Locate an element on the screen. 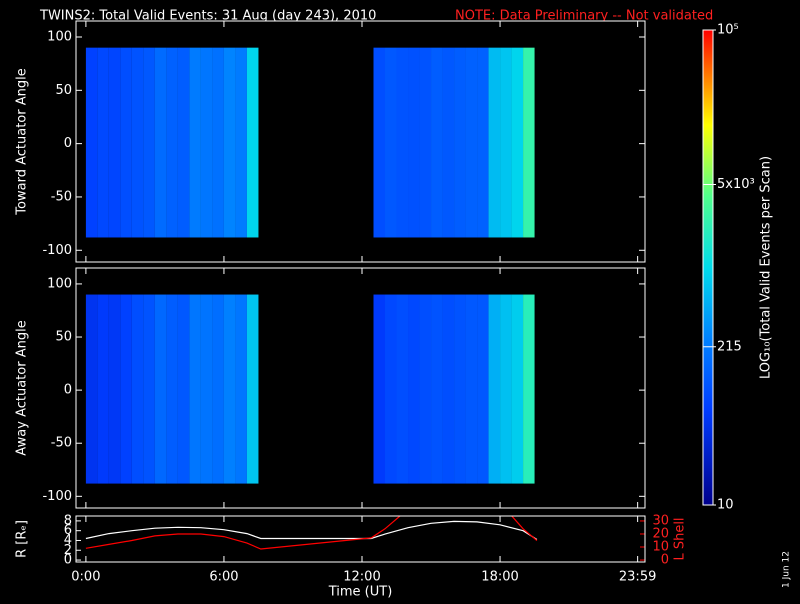 The height and width of the screenshot is (604, 800). colorbar is located at coordinates (708, 267).